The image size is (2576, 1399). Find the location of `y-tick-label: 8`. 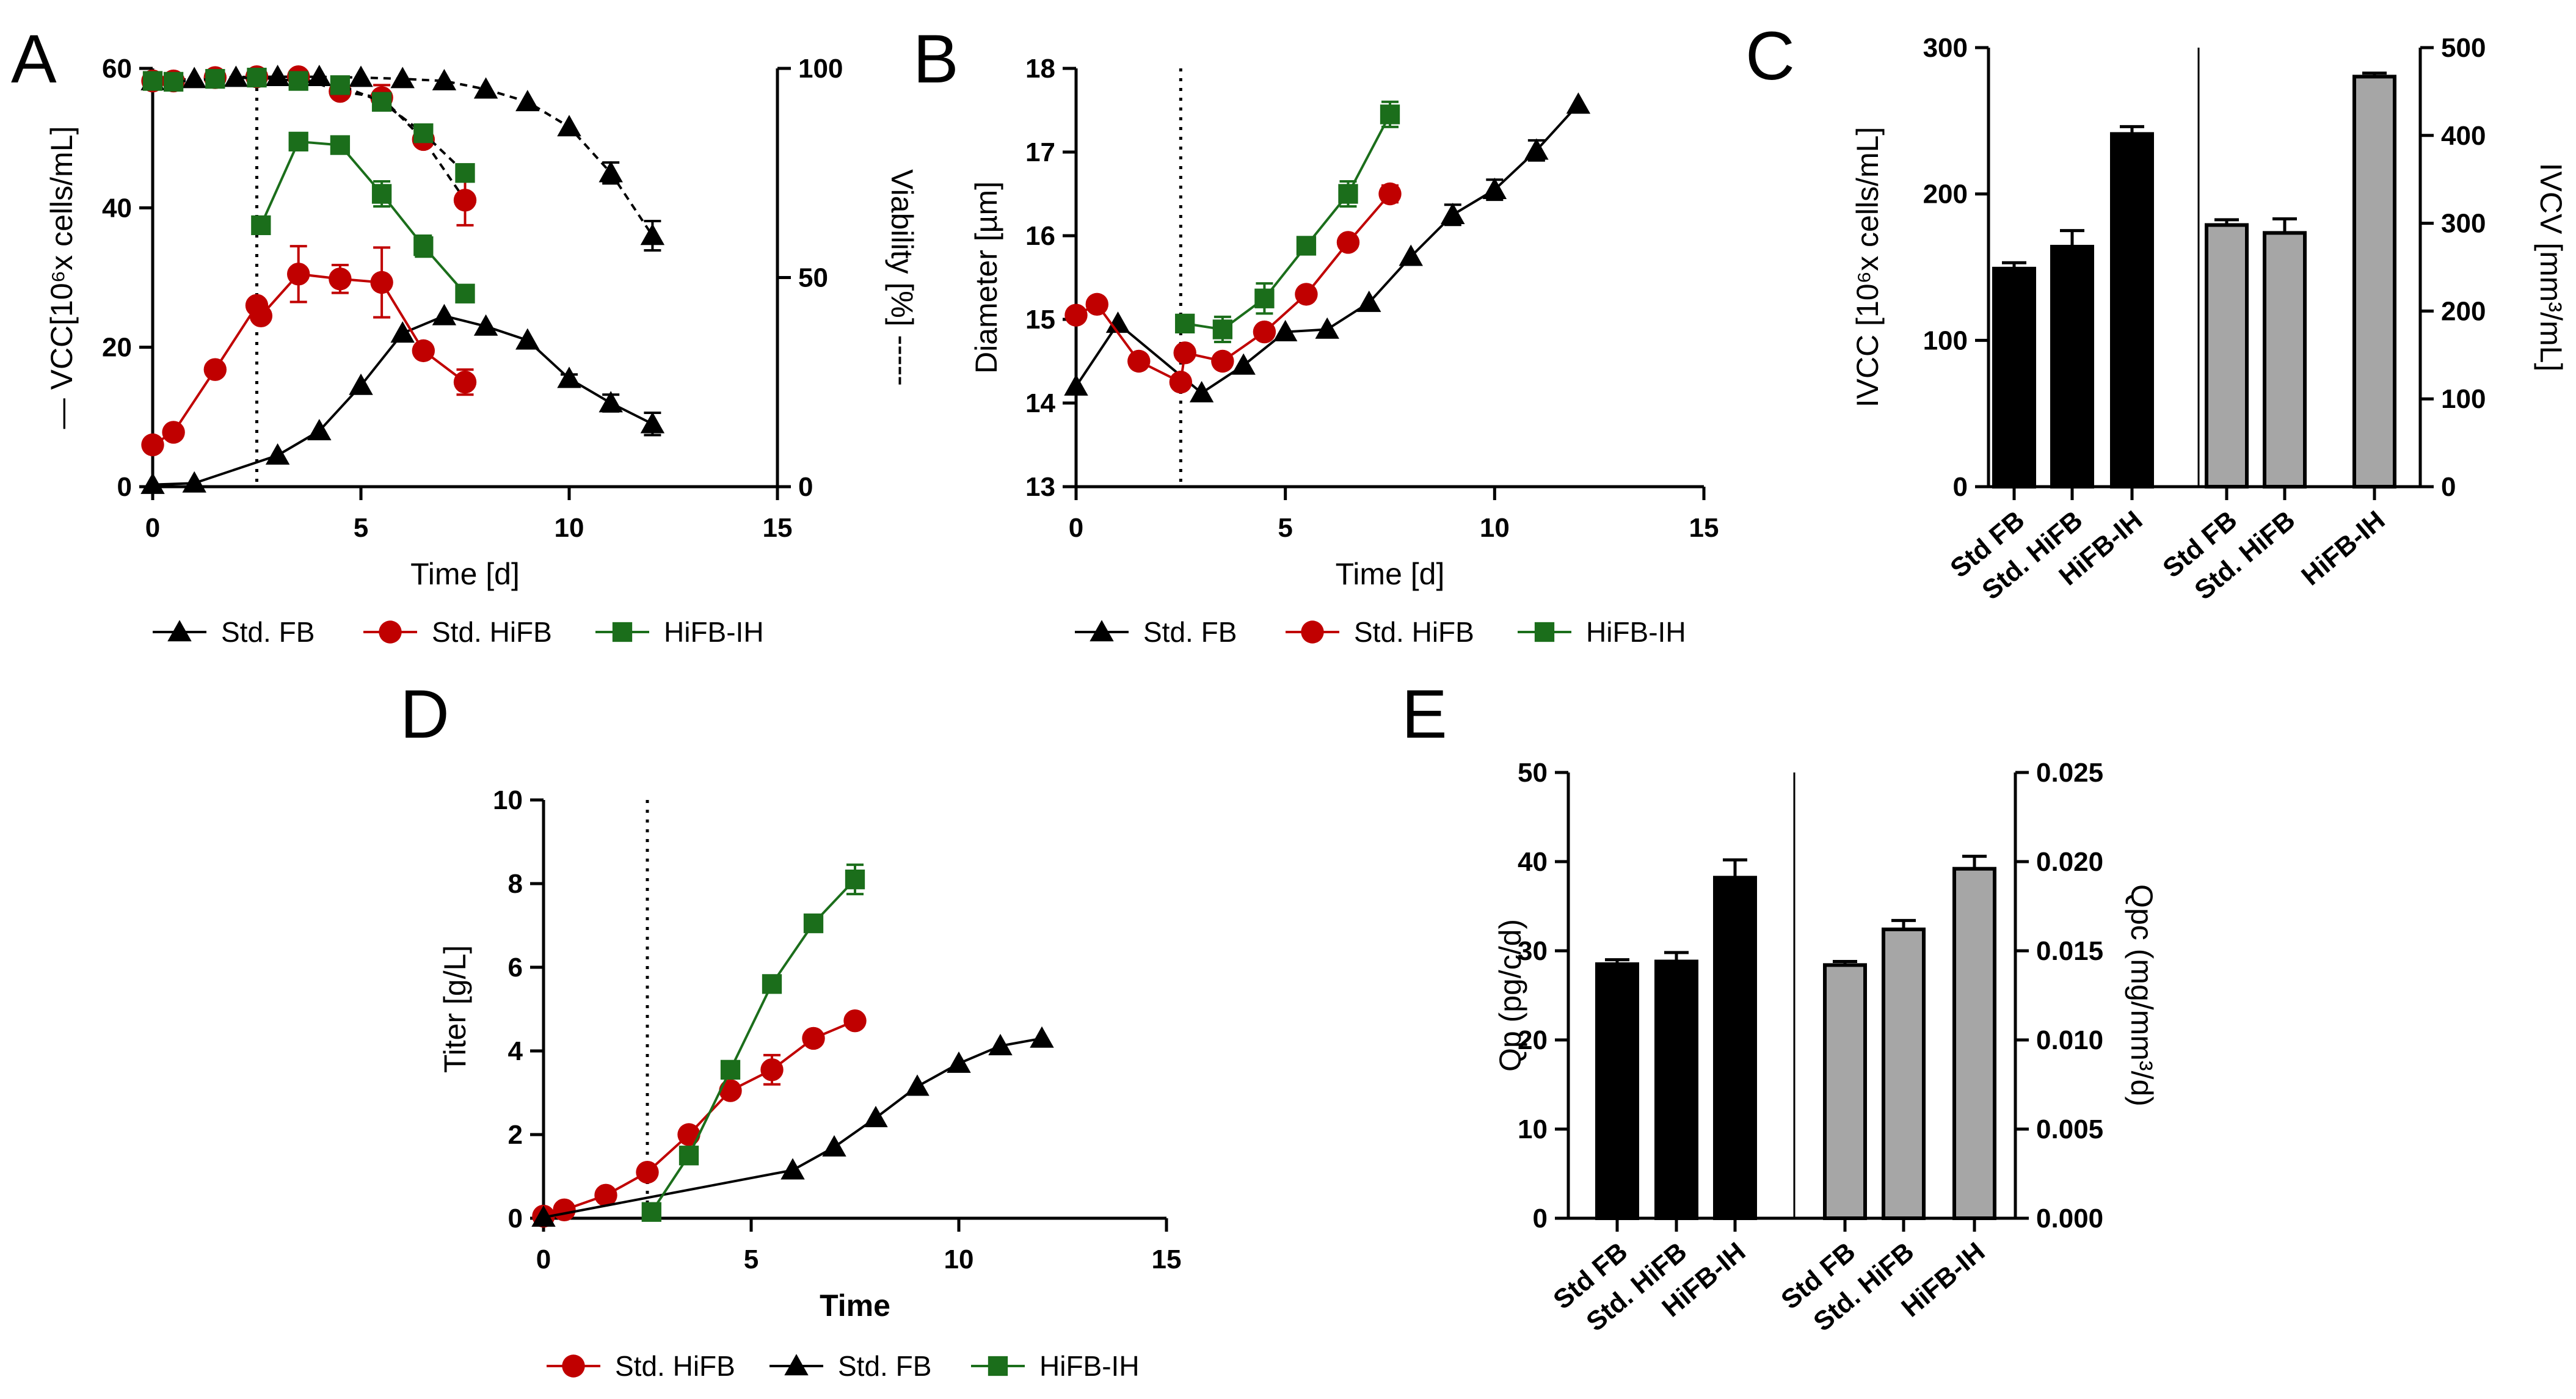

y-tick-label: 8 is located at coordinates (516, 884).